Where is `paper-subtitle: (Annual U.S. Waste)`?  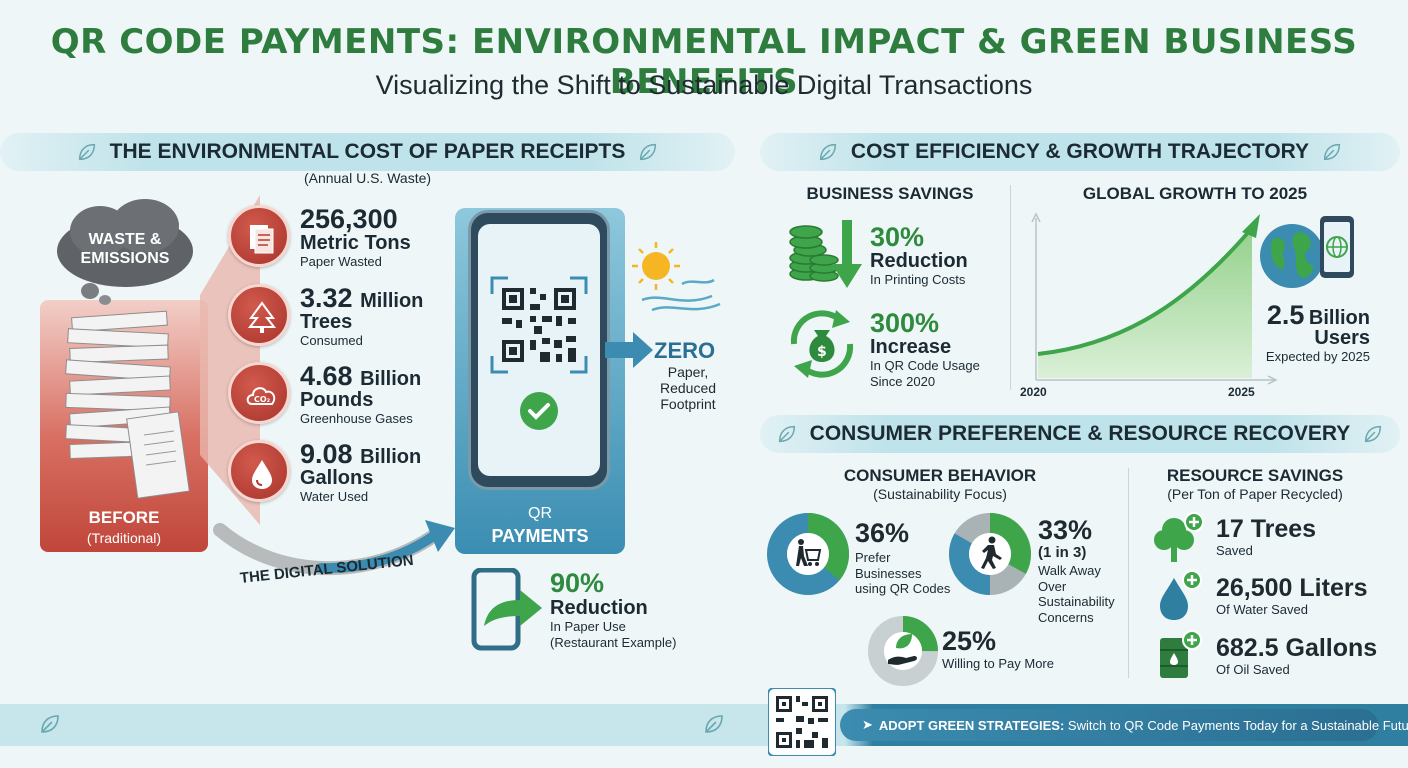
paper-subtitle: (Annual U.S. Waste) is located at coordinates (367, 178).